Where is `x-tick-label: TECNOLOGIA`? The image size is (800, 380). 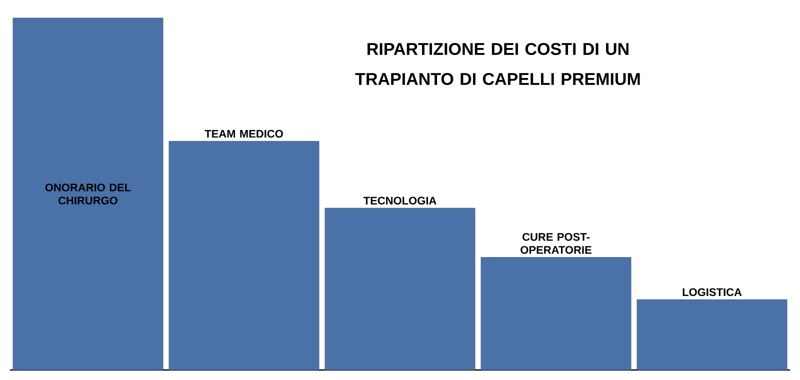
x-tick-label: TECNOLOGIA is located at coordinates (399, 200).